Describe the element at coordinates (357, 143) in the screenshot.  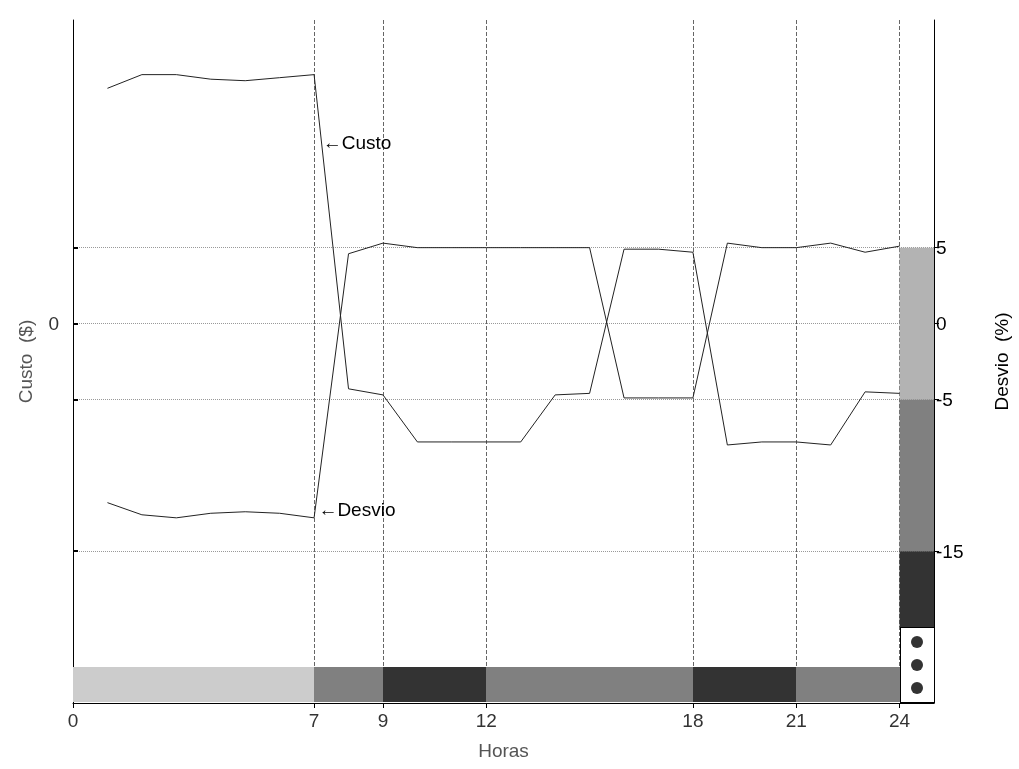
I see `annotation: ←Custo` at that location.